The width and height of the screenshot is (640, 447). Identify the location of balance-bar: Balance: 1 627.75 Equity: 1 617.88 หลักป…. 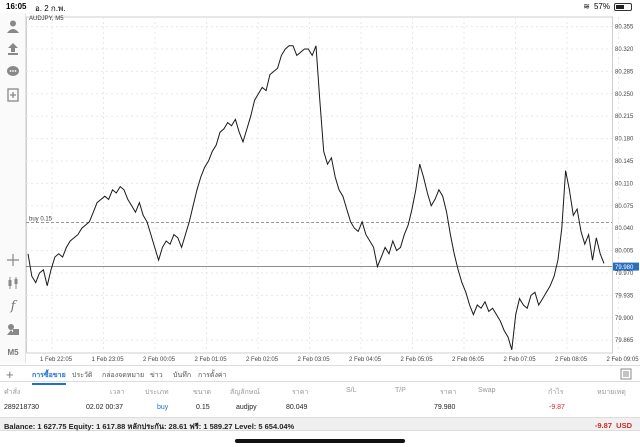
(320, 424).